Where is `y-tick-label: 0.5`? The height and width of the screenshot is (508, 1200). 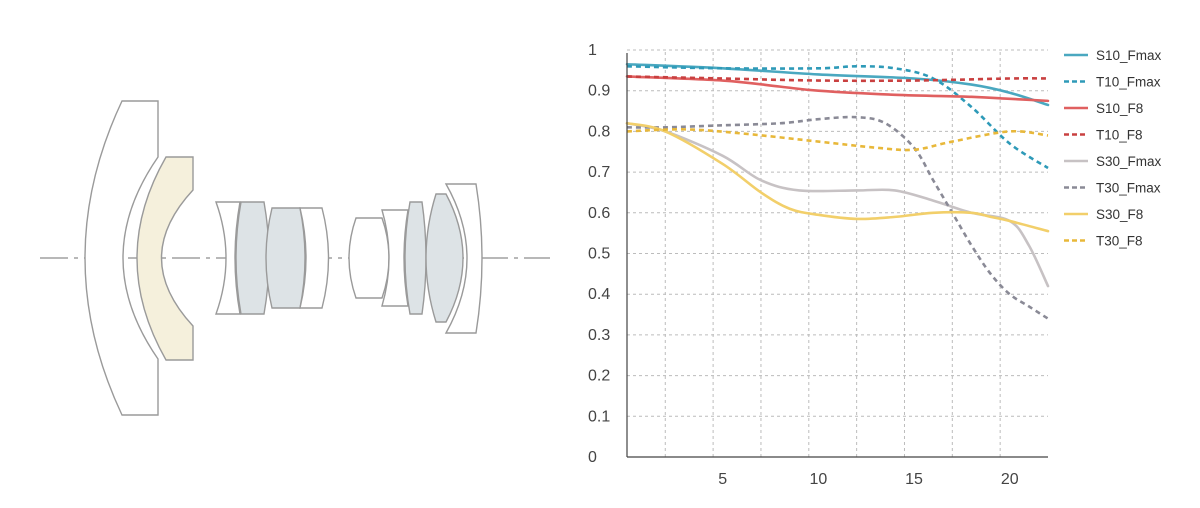 y-tick-label: 0.5 is located at coordinates (599, 254).